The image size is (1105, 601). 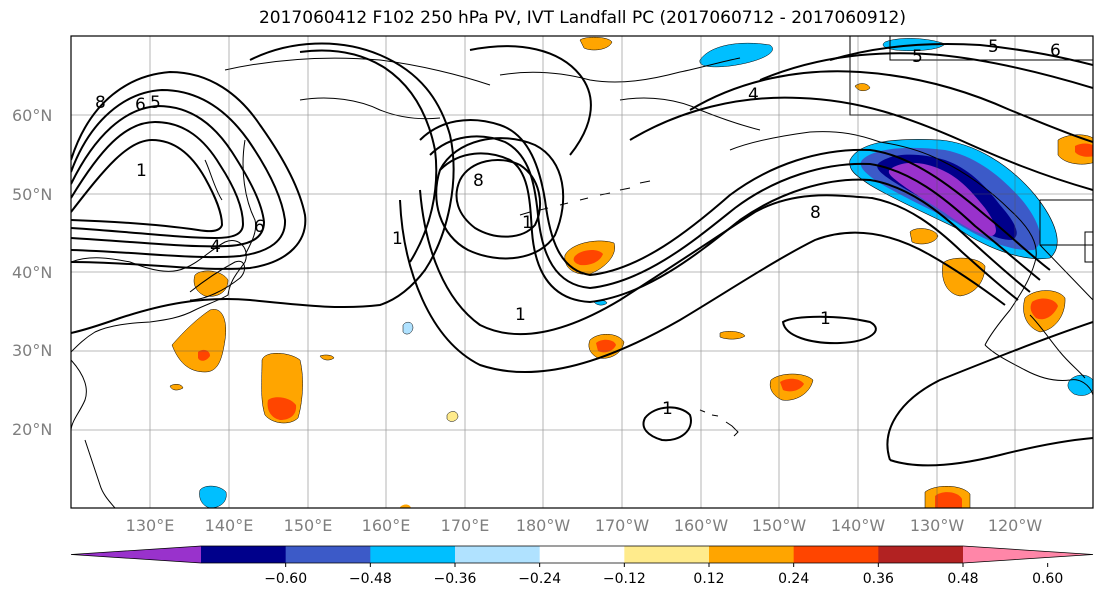 What do you see at coordinates (779, 525) in the screenshot?
I see `lon-label: 150°W` at bounding box center [779, 525].